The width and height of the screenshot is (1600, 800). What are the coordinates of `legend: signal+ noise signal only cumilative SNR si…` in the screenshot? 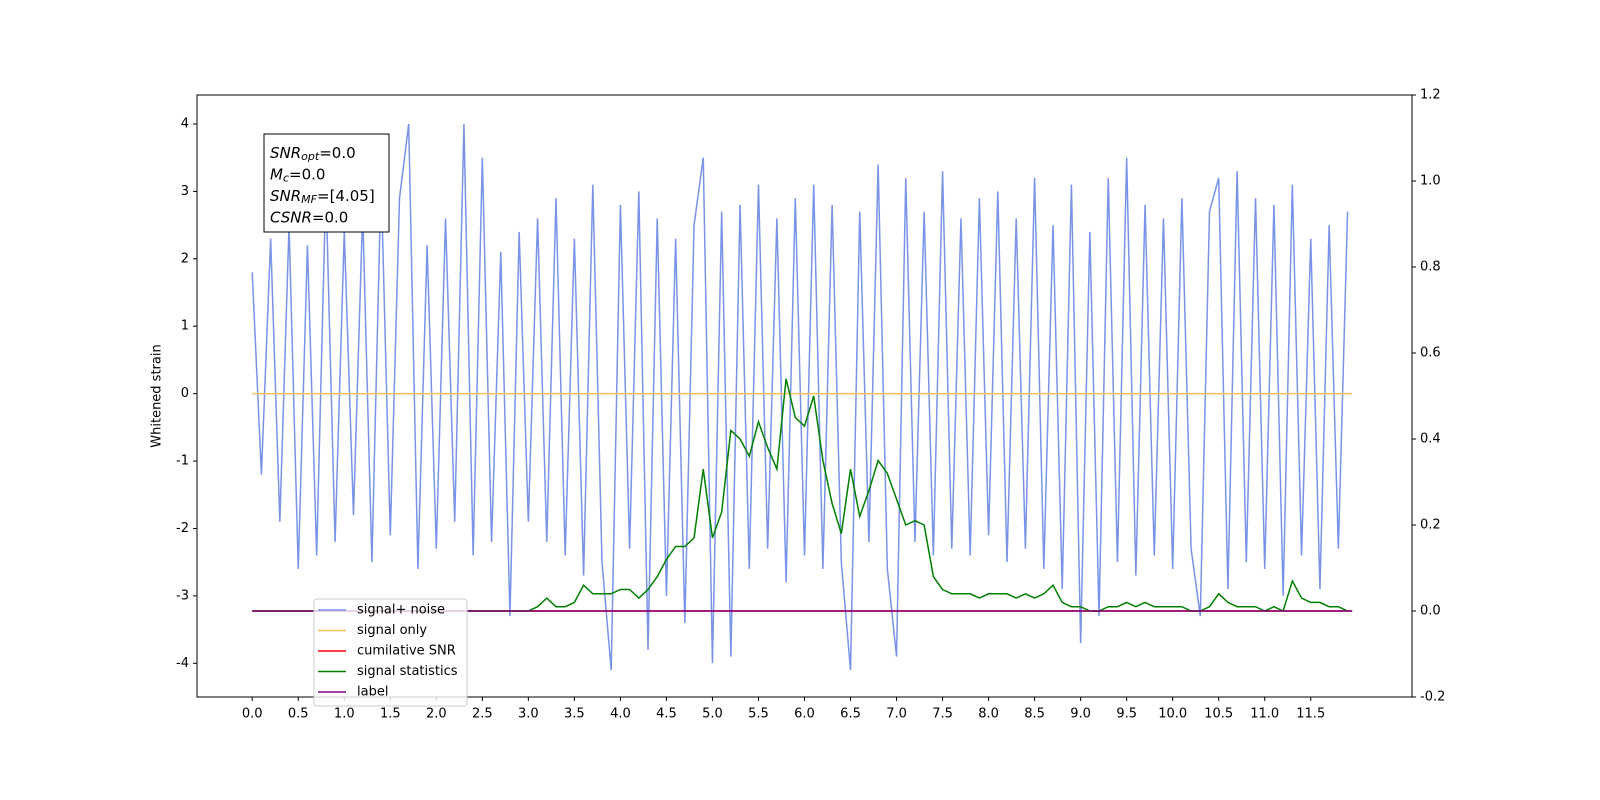 It's located at (390, 652).